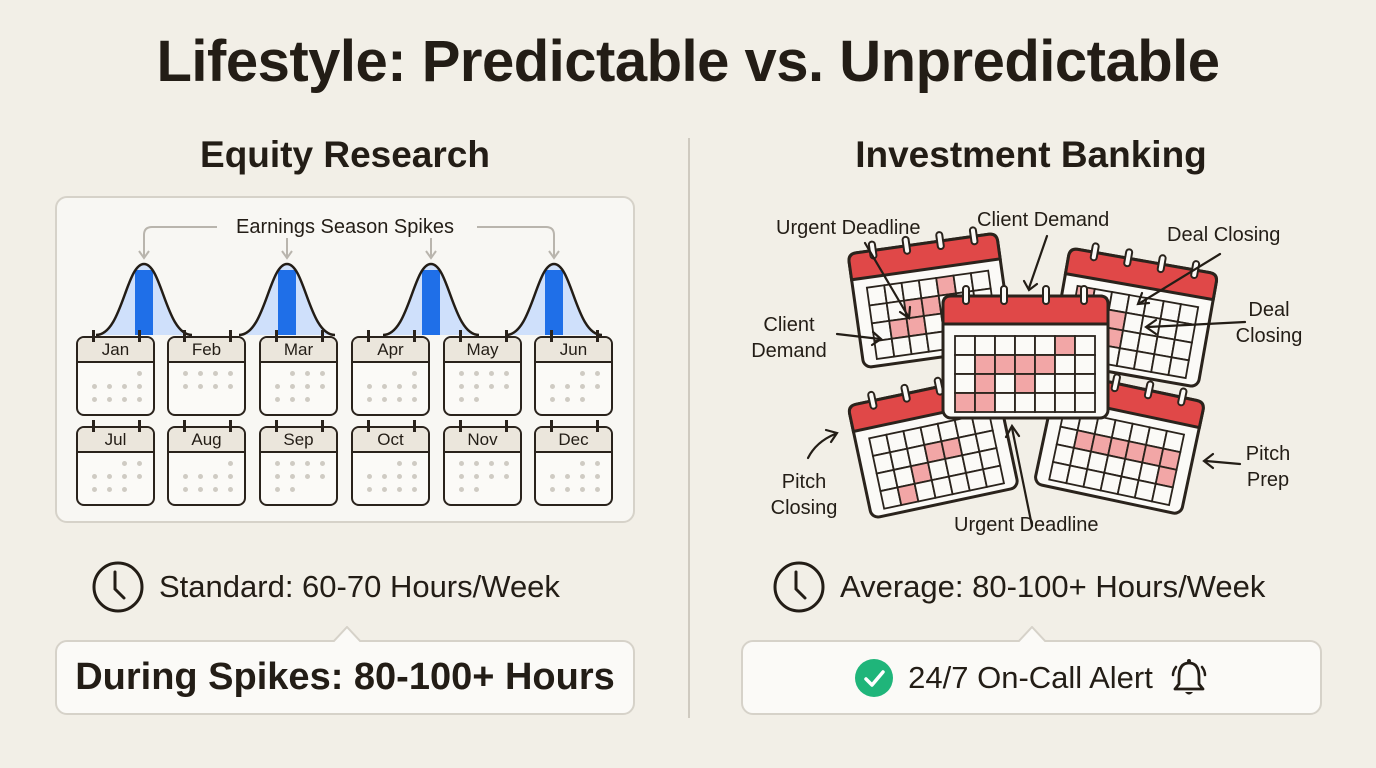 This screenshot has height=768, width=1376. What do you see at coordinates (206, 440) in the screenshot?
I see `month-label: Aug` at bounding box center [206, 440].